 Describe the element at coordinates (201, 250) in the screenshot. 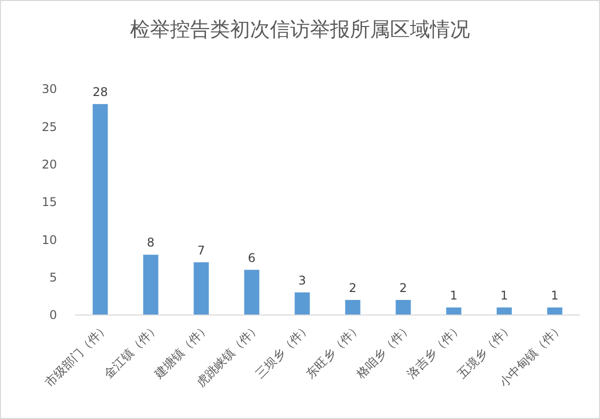

I see `data-label: 7` at that location.